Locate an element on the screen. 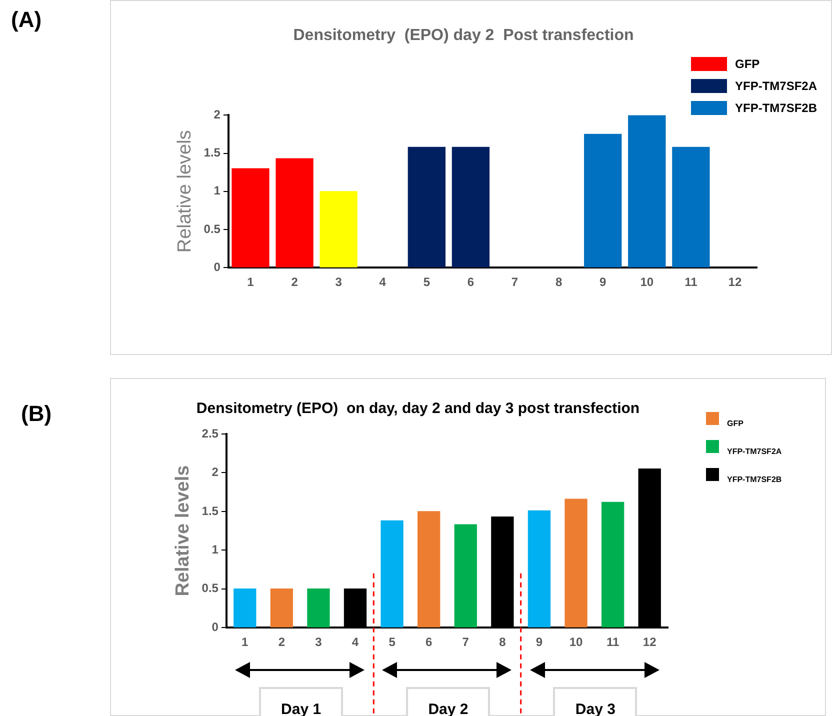  y-tick-label: 2.5 is located at coordinates (210, 433).